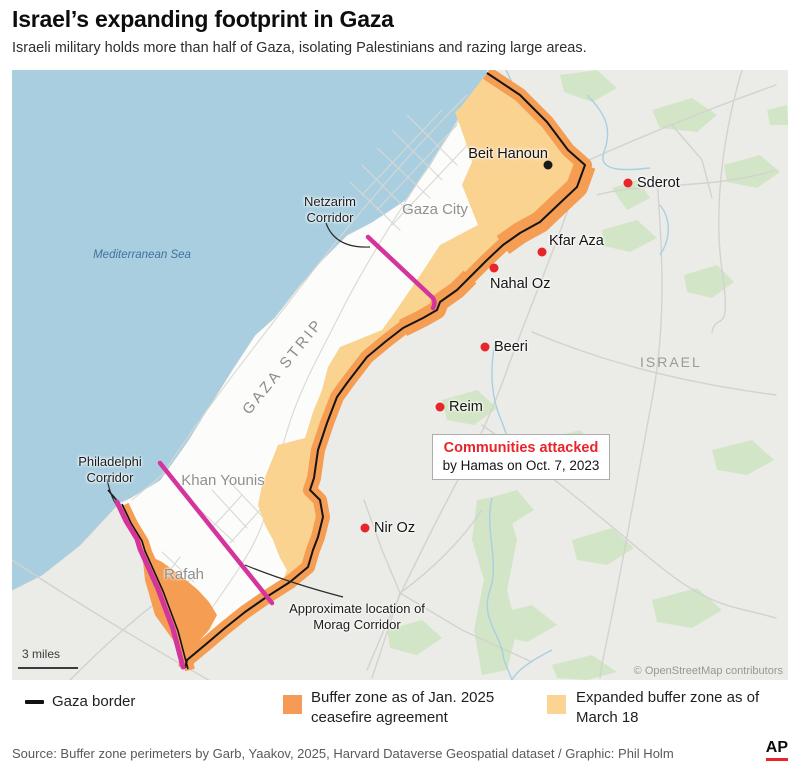 Image resolution: width=800 pixels, height=768 pixels. Describe the element at coordinates (94, 701) in the screenshot. I see `legend-gaza-border: Gaza border` at that location.